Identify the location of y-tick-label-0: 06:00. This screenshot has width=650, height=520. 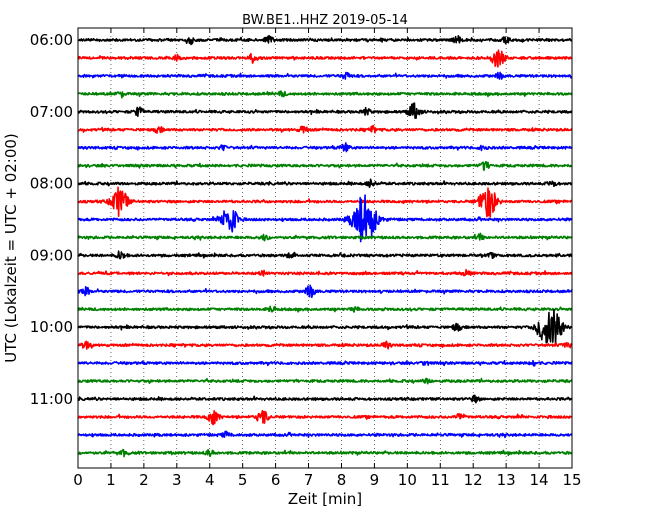
(51, 40).